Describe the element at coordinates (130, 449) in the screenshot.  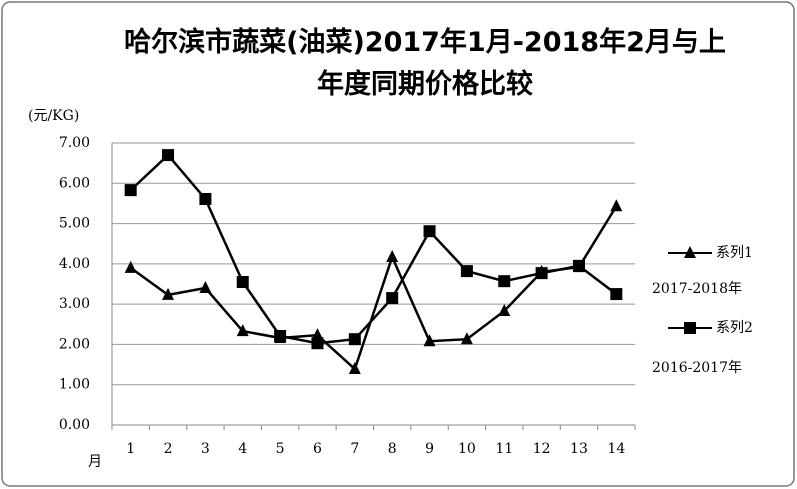
I see `x-tick-label: 1` at that location.